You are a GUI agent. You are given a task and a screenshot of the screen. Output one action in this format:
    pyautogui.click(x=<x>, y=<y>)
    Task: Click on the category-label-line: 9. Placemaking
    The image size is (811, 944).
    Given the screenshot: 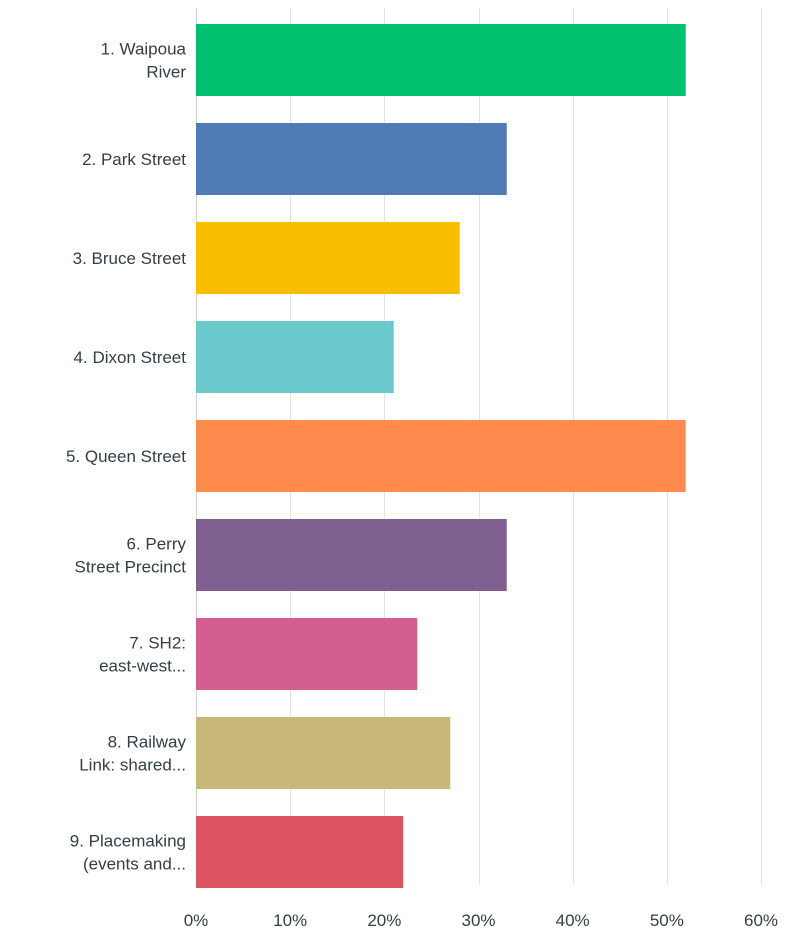 What is the action you would take?
    pyautogui.click(x=128, y=841)
    